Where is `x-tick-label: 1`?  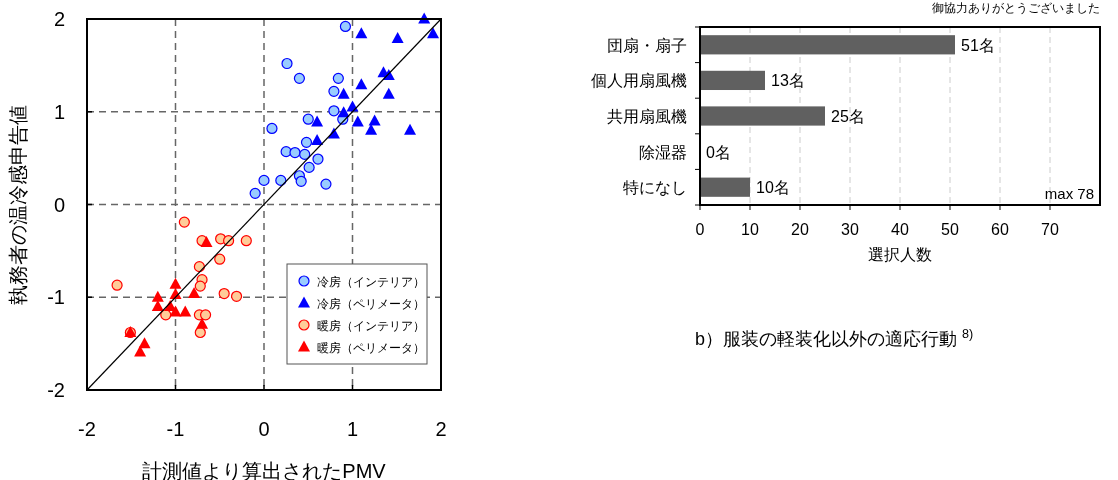
x-tick-label: 1 is located at coordinates (352, 429).